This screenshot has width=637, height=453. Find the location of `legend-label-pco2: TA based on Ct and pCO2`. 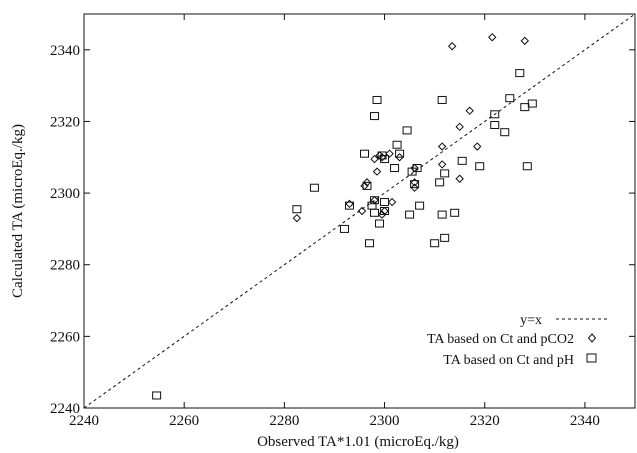

legend-label-pco2: TA based on Ct and pCO2 is located at coordinates (500, 339).